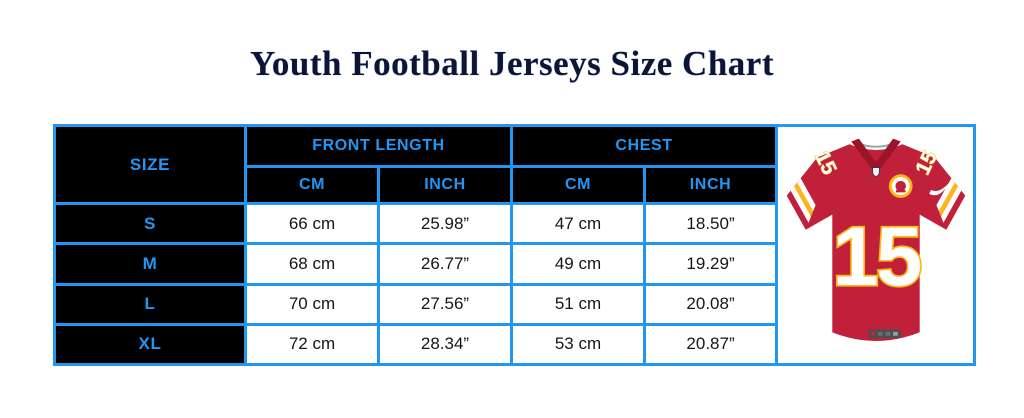 The image size is (1024, 418). I want to click on team-patch, so click(900, 186).